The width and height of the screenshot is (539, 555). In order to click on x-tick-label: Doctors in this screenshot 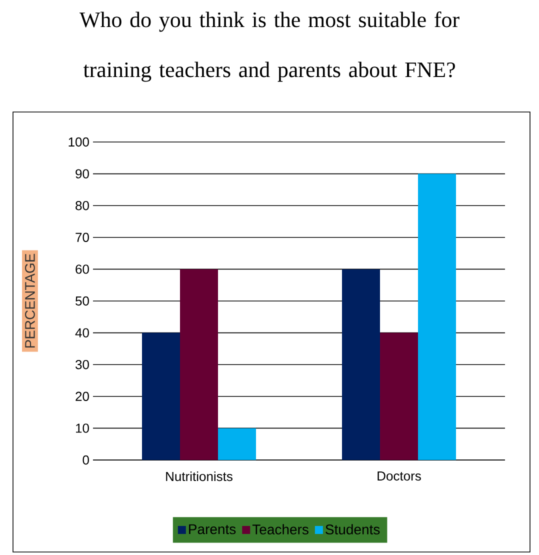, I will do `click(399, 476)`.